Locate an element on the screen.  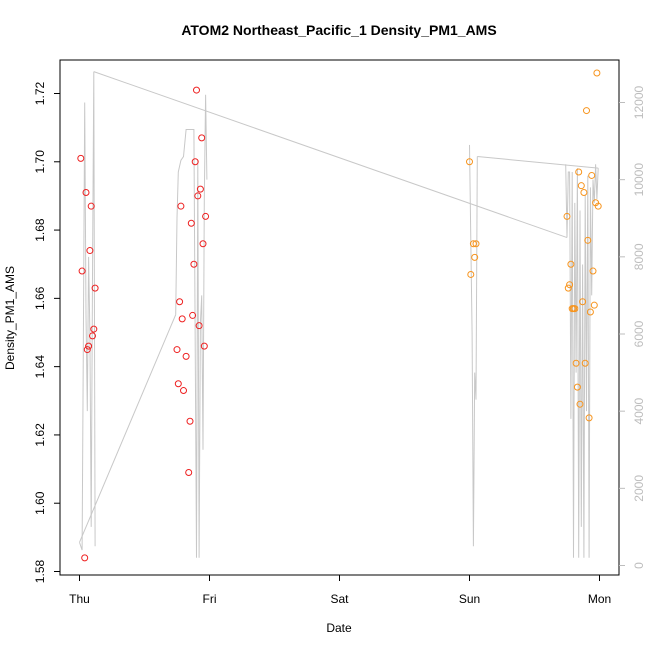
y-tick-label: 1.58 is located at coordinates (40, 571).